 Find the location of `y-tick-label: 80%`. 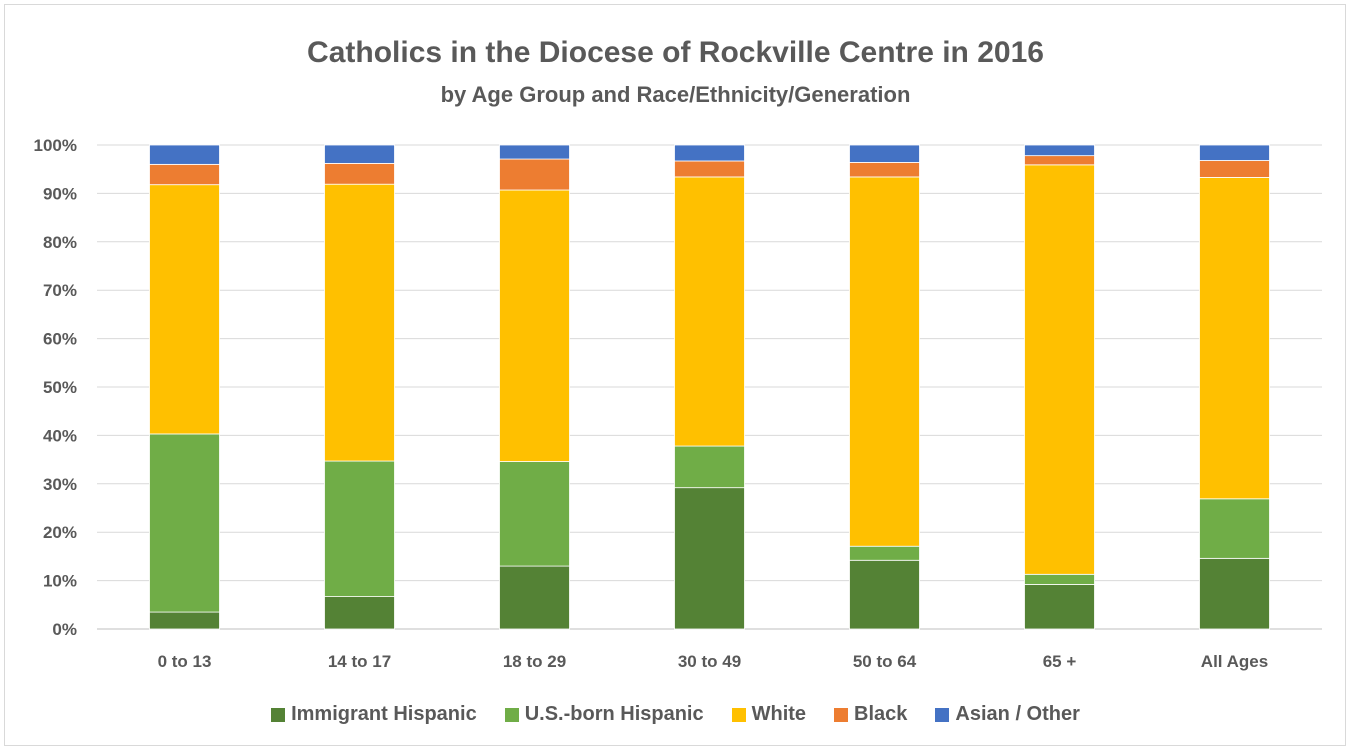

y-tick-label: 80% is located at coordinates (60, 242).